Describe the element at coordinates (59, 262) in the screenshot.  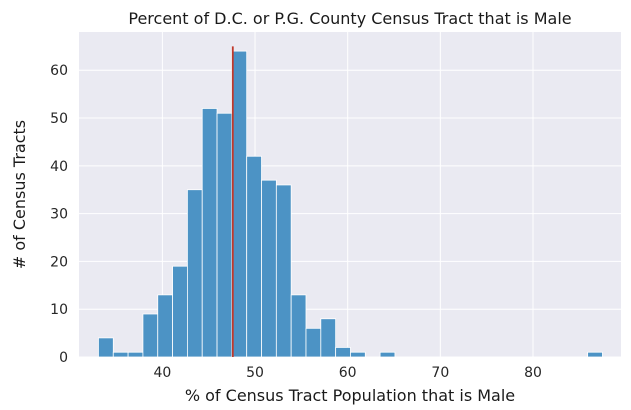
I see `y-tick-label: 20` at that location.